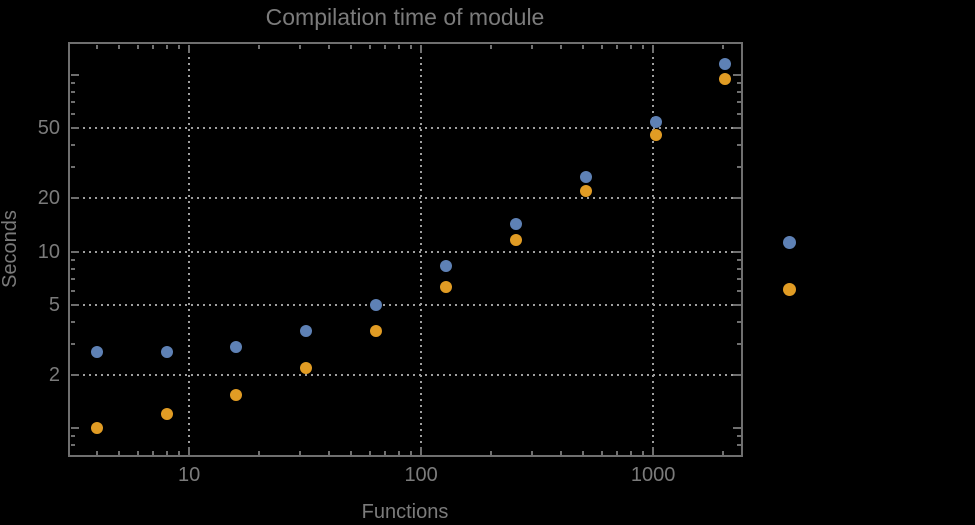 The height and width of the screenshot is (525, 975). Describe the element at coordinates (48, 198) in the screenshot. I see `y-tick-label: 20` at that location.